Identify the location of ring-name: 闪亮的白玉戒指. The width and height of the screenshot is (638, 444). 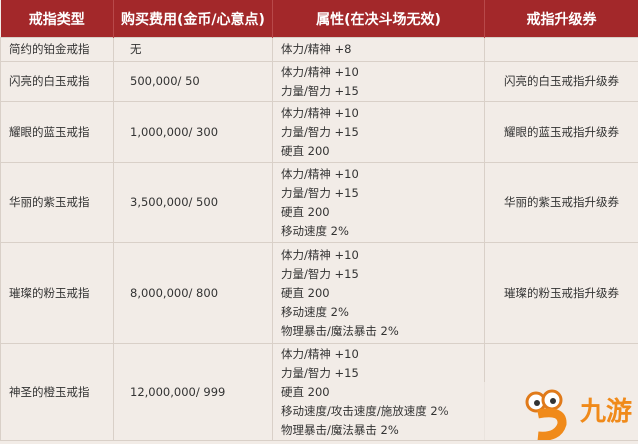
(57, 82).